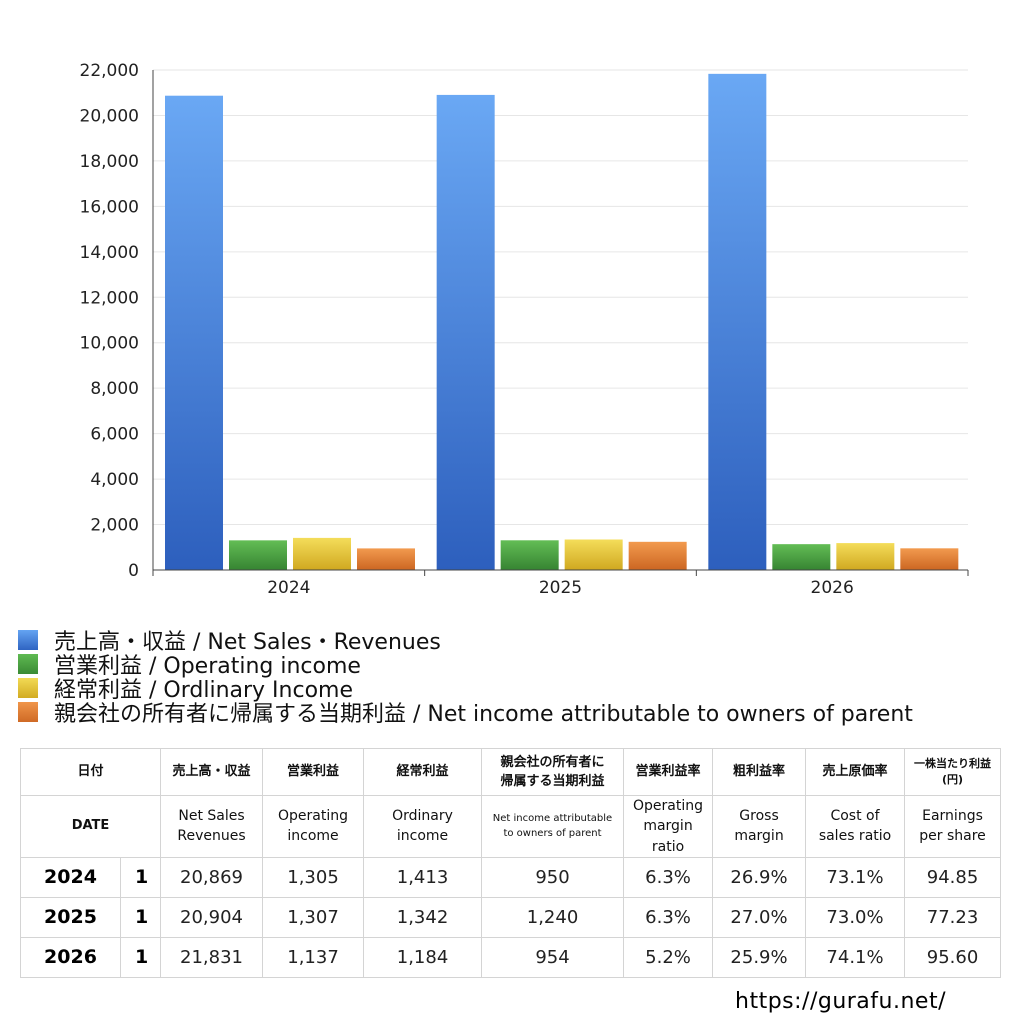 This screenshot has height=1024, width=1024. What do you see at coordinates (422, 816) in the screenshot?
I see `header-ordinary-income-en-line1: Ordinary` at bounding box center [422, 816].